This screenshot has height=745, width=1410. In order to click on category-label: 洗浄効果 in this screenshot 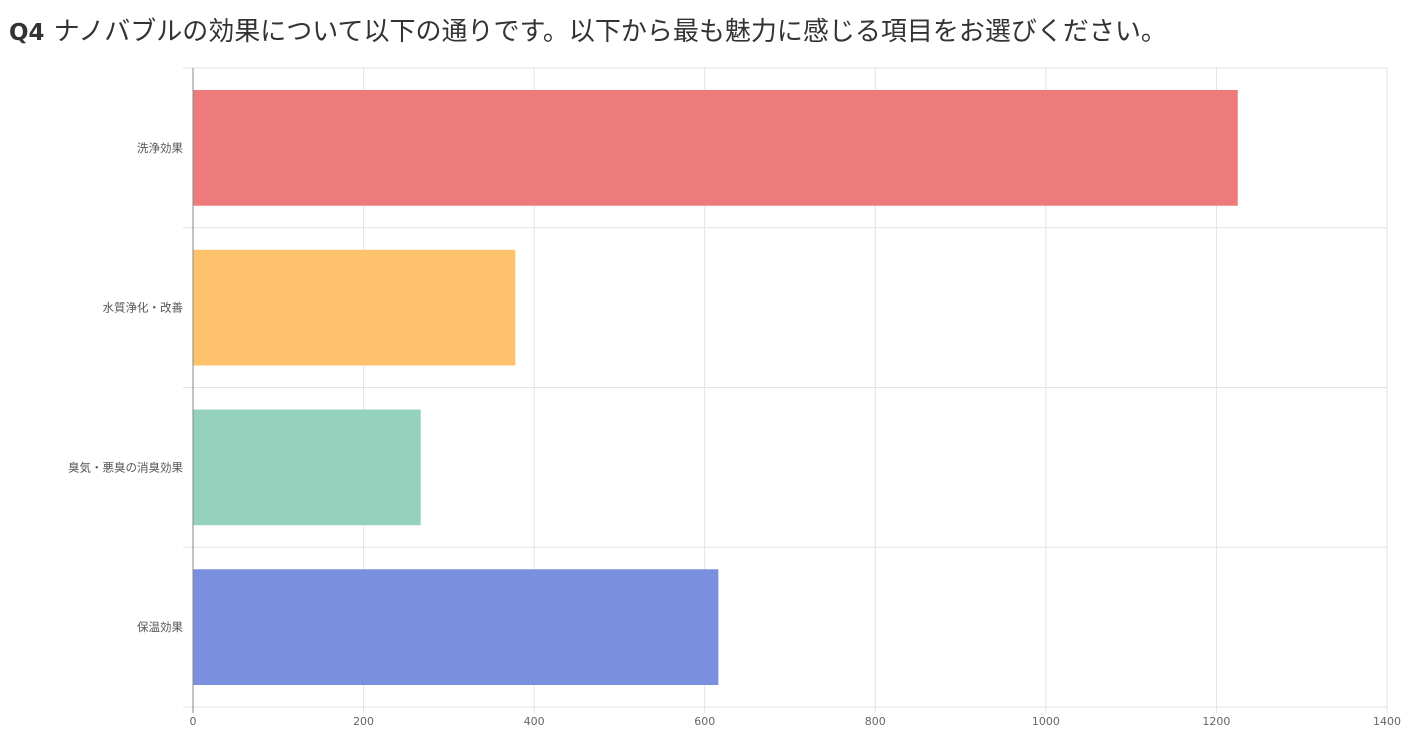, I will do `click(160, 148)`.